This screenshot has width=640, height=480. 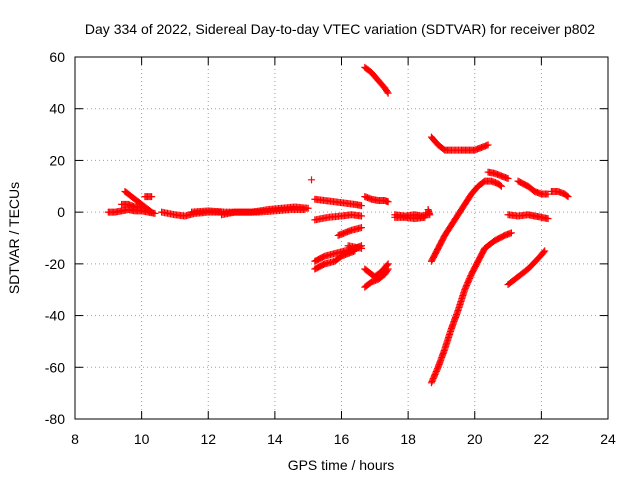 What do you see at coordinates (55, 316) in the screenshot?
I see `y-tick-label: -40` at bounding box center [55, 316].